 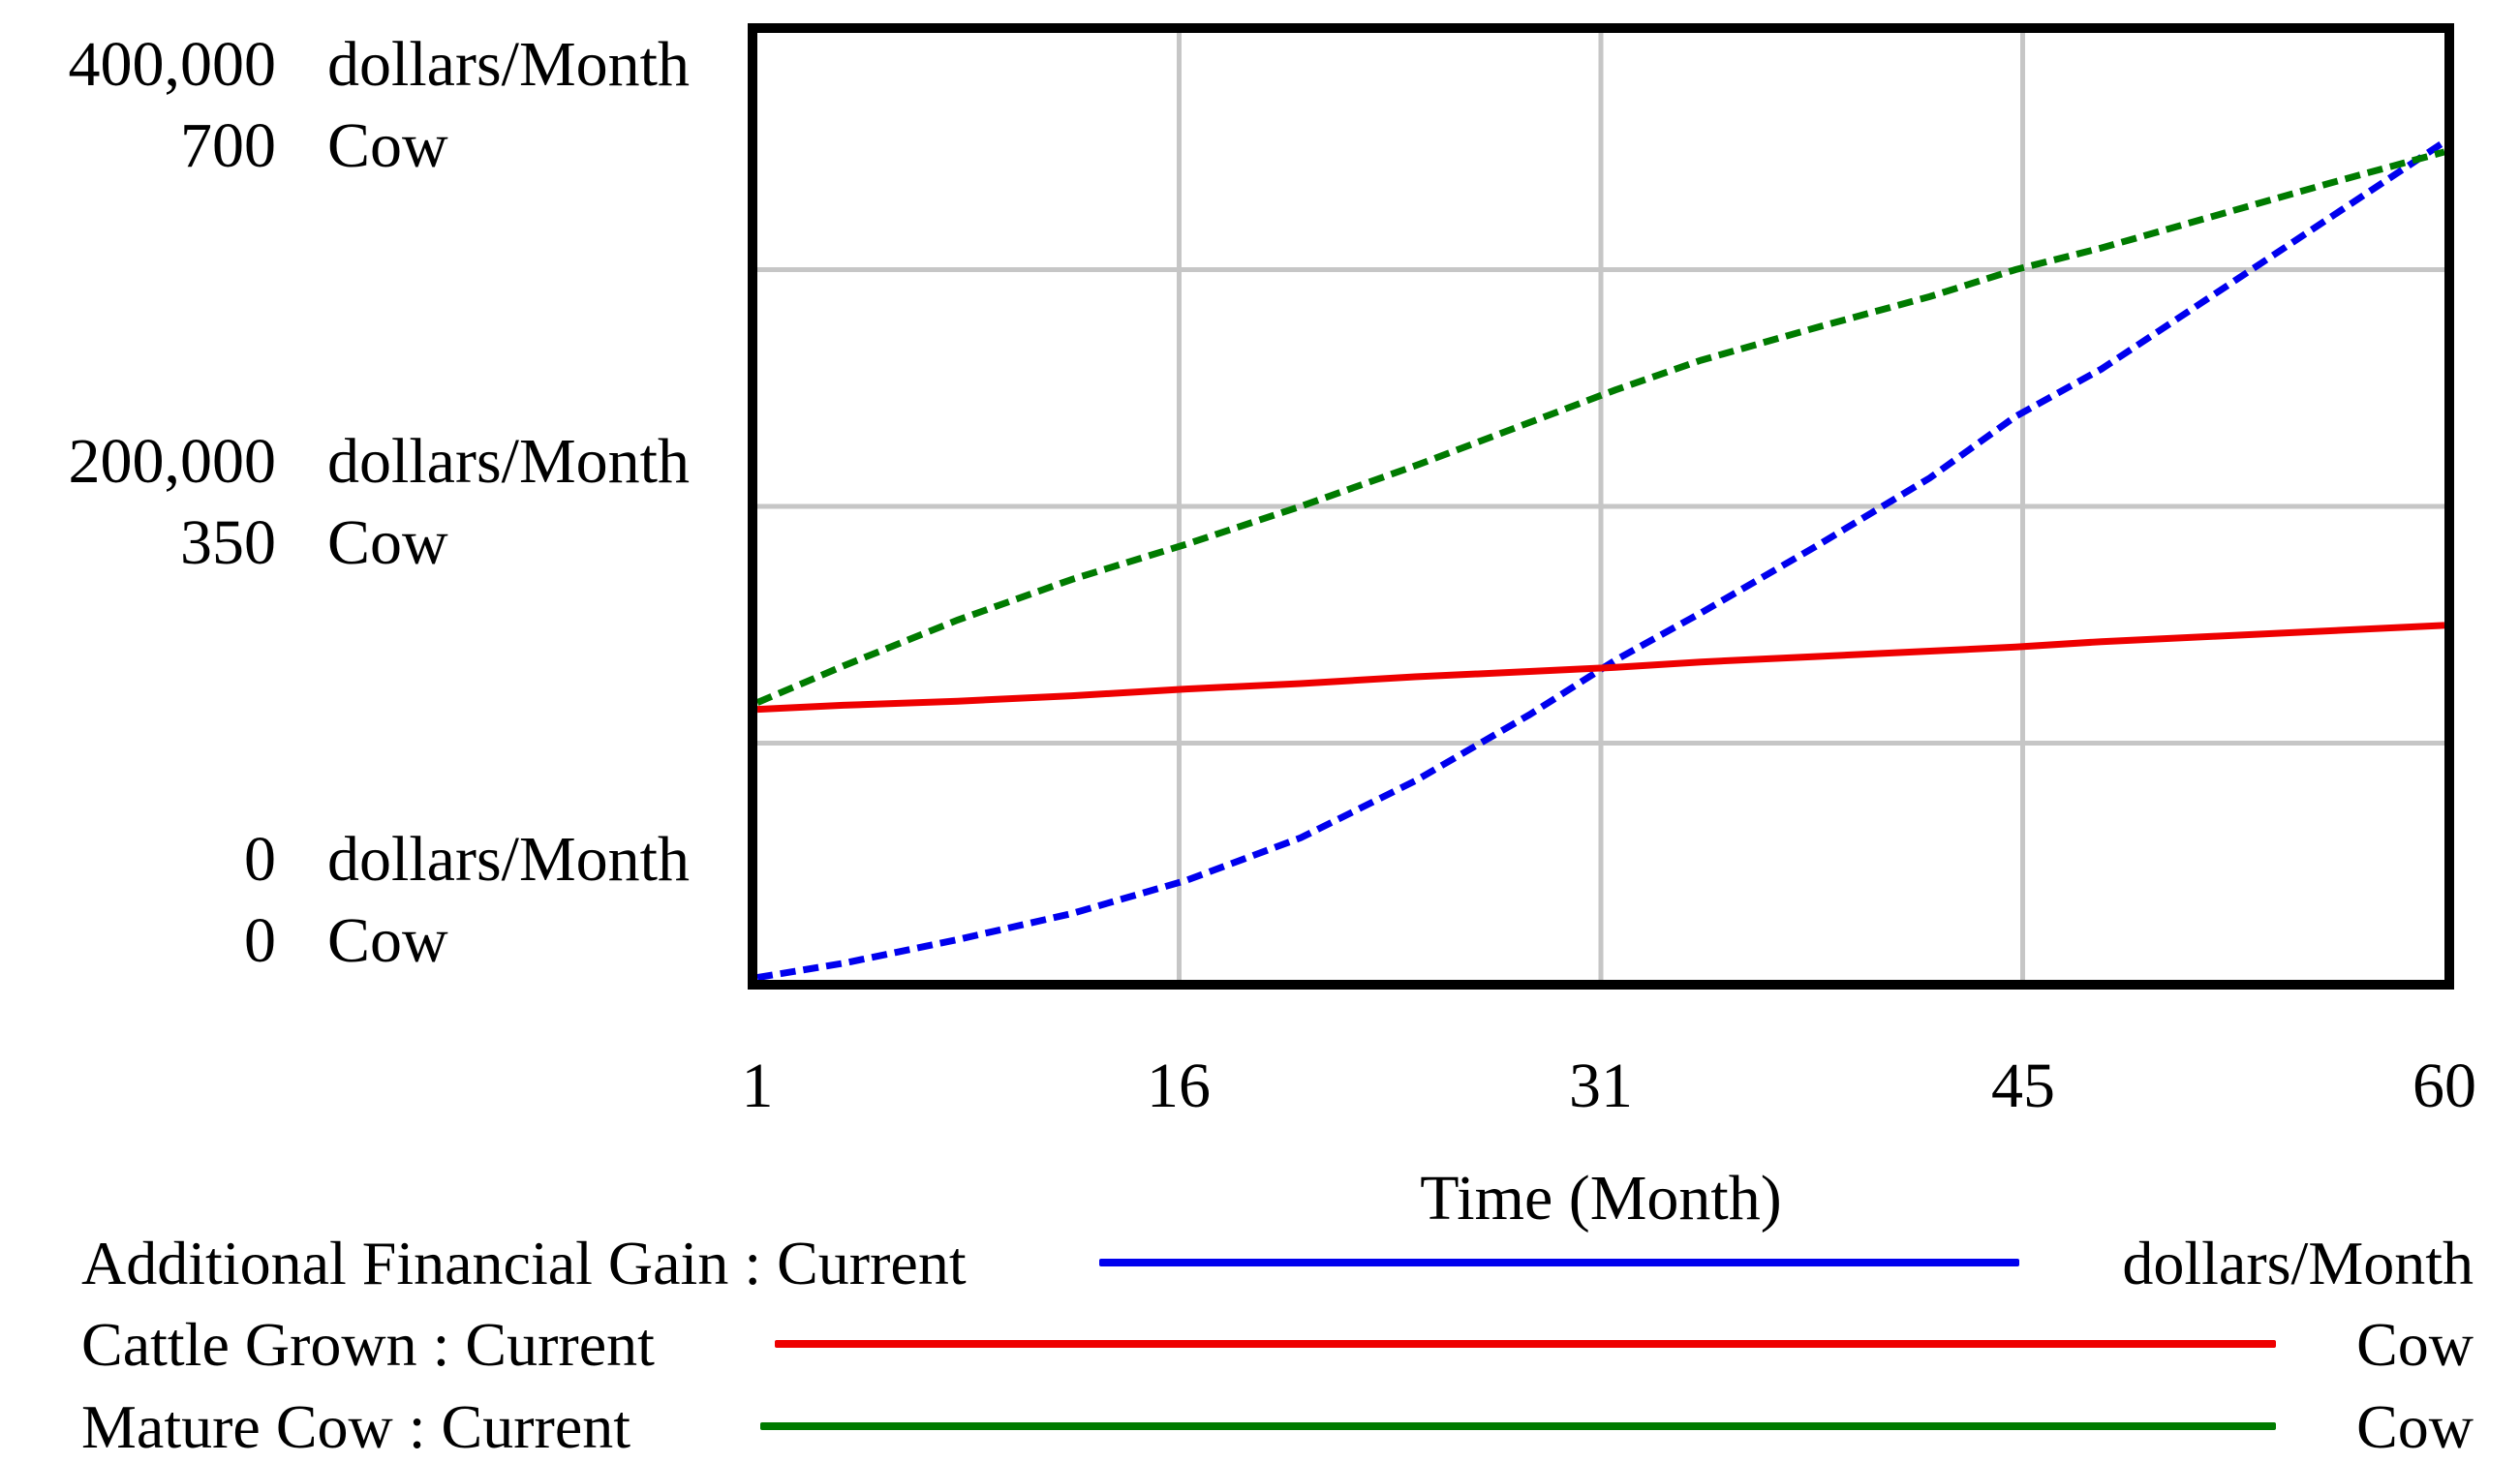 I want to click on scale-block-top: 400,000 dollars/Month 700 Cow, so click(x=368, y=105).